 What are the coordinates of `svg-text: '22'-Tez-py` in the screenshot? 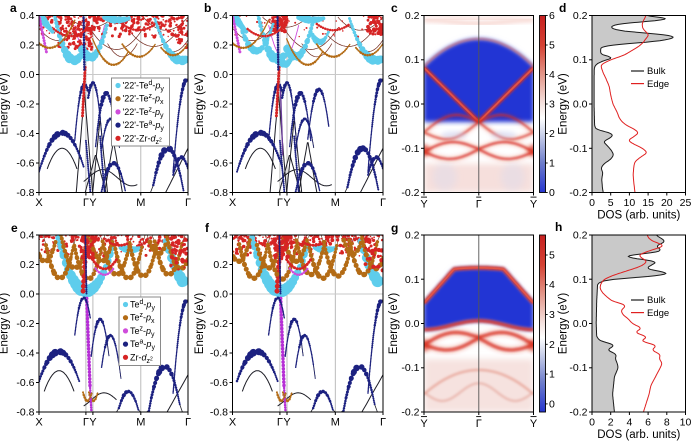 It's located at (143, 112).